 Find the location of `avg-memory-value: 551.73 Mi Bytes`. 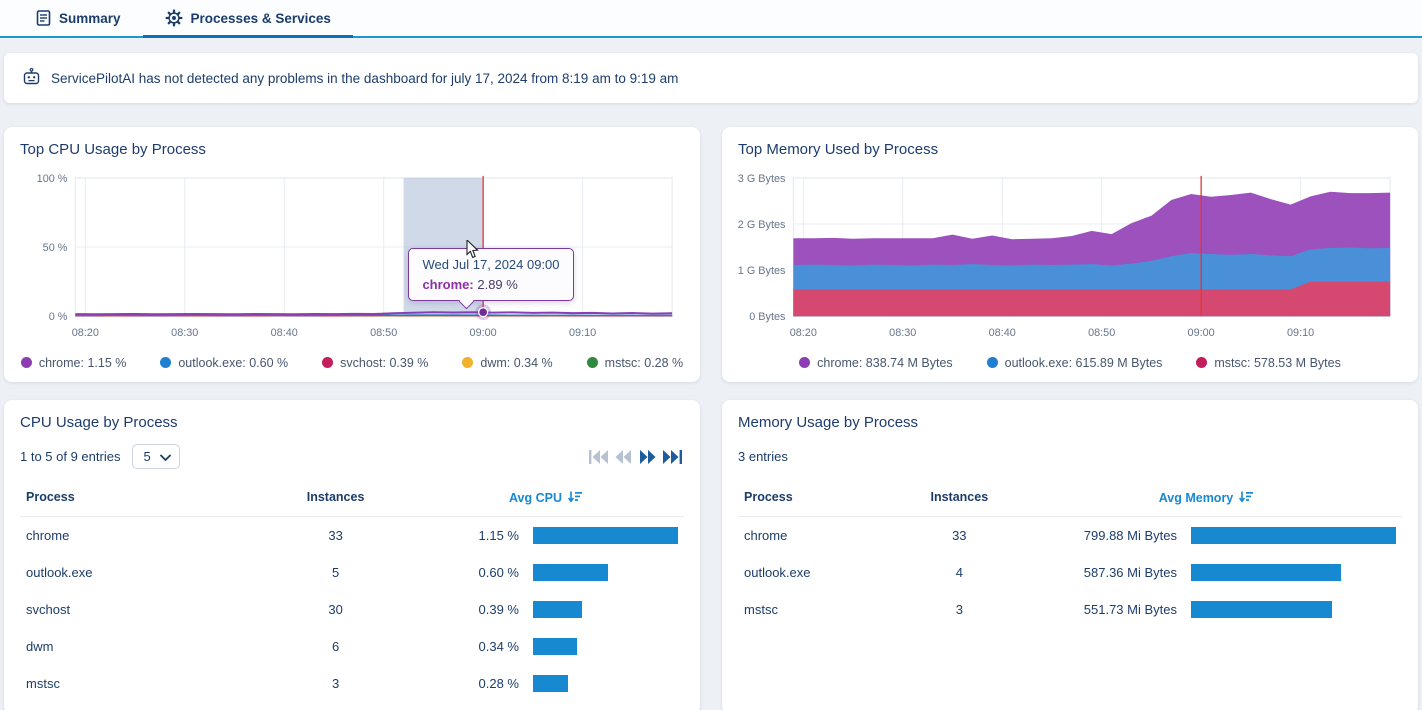

avg-memory-value: 551.73 Mi Bytes is located at coordinates (1130, 609).